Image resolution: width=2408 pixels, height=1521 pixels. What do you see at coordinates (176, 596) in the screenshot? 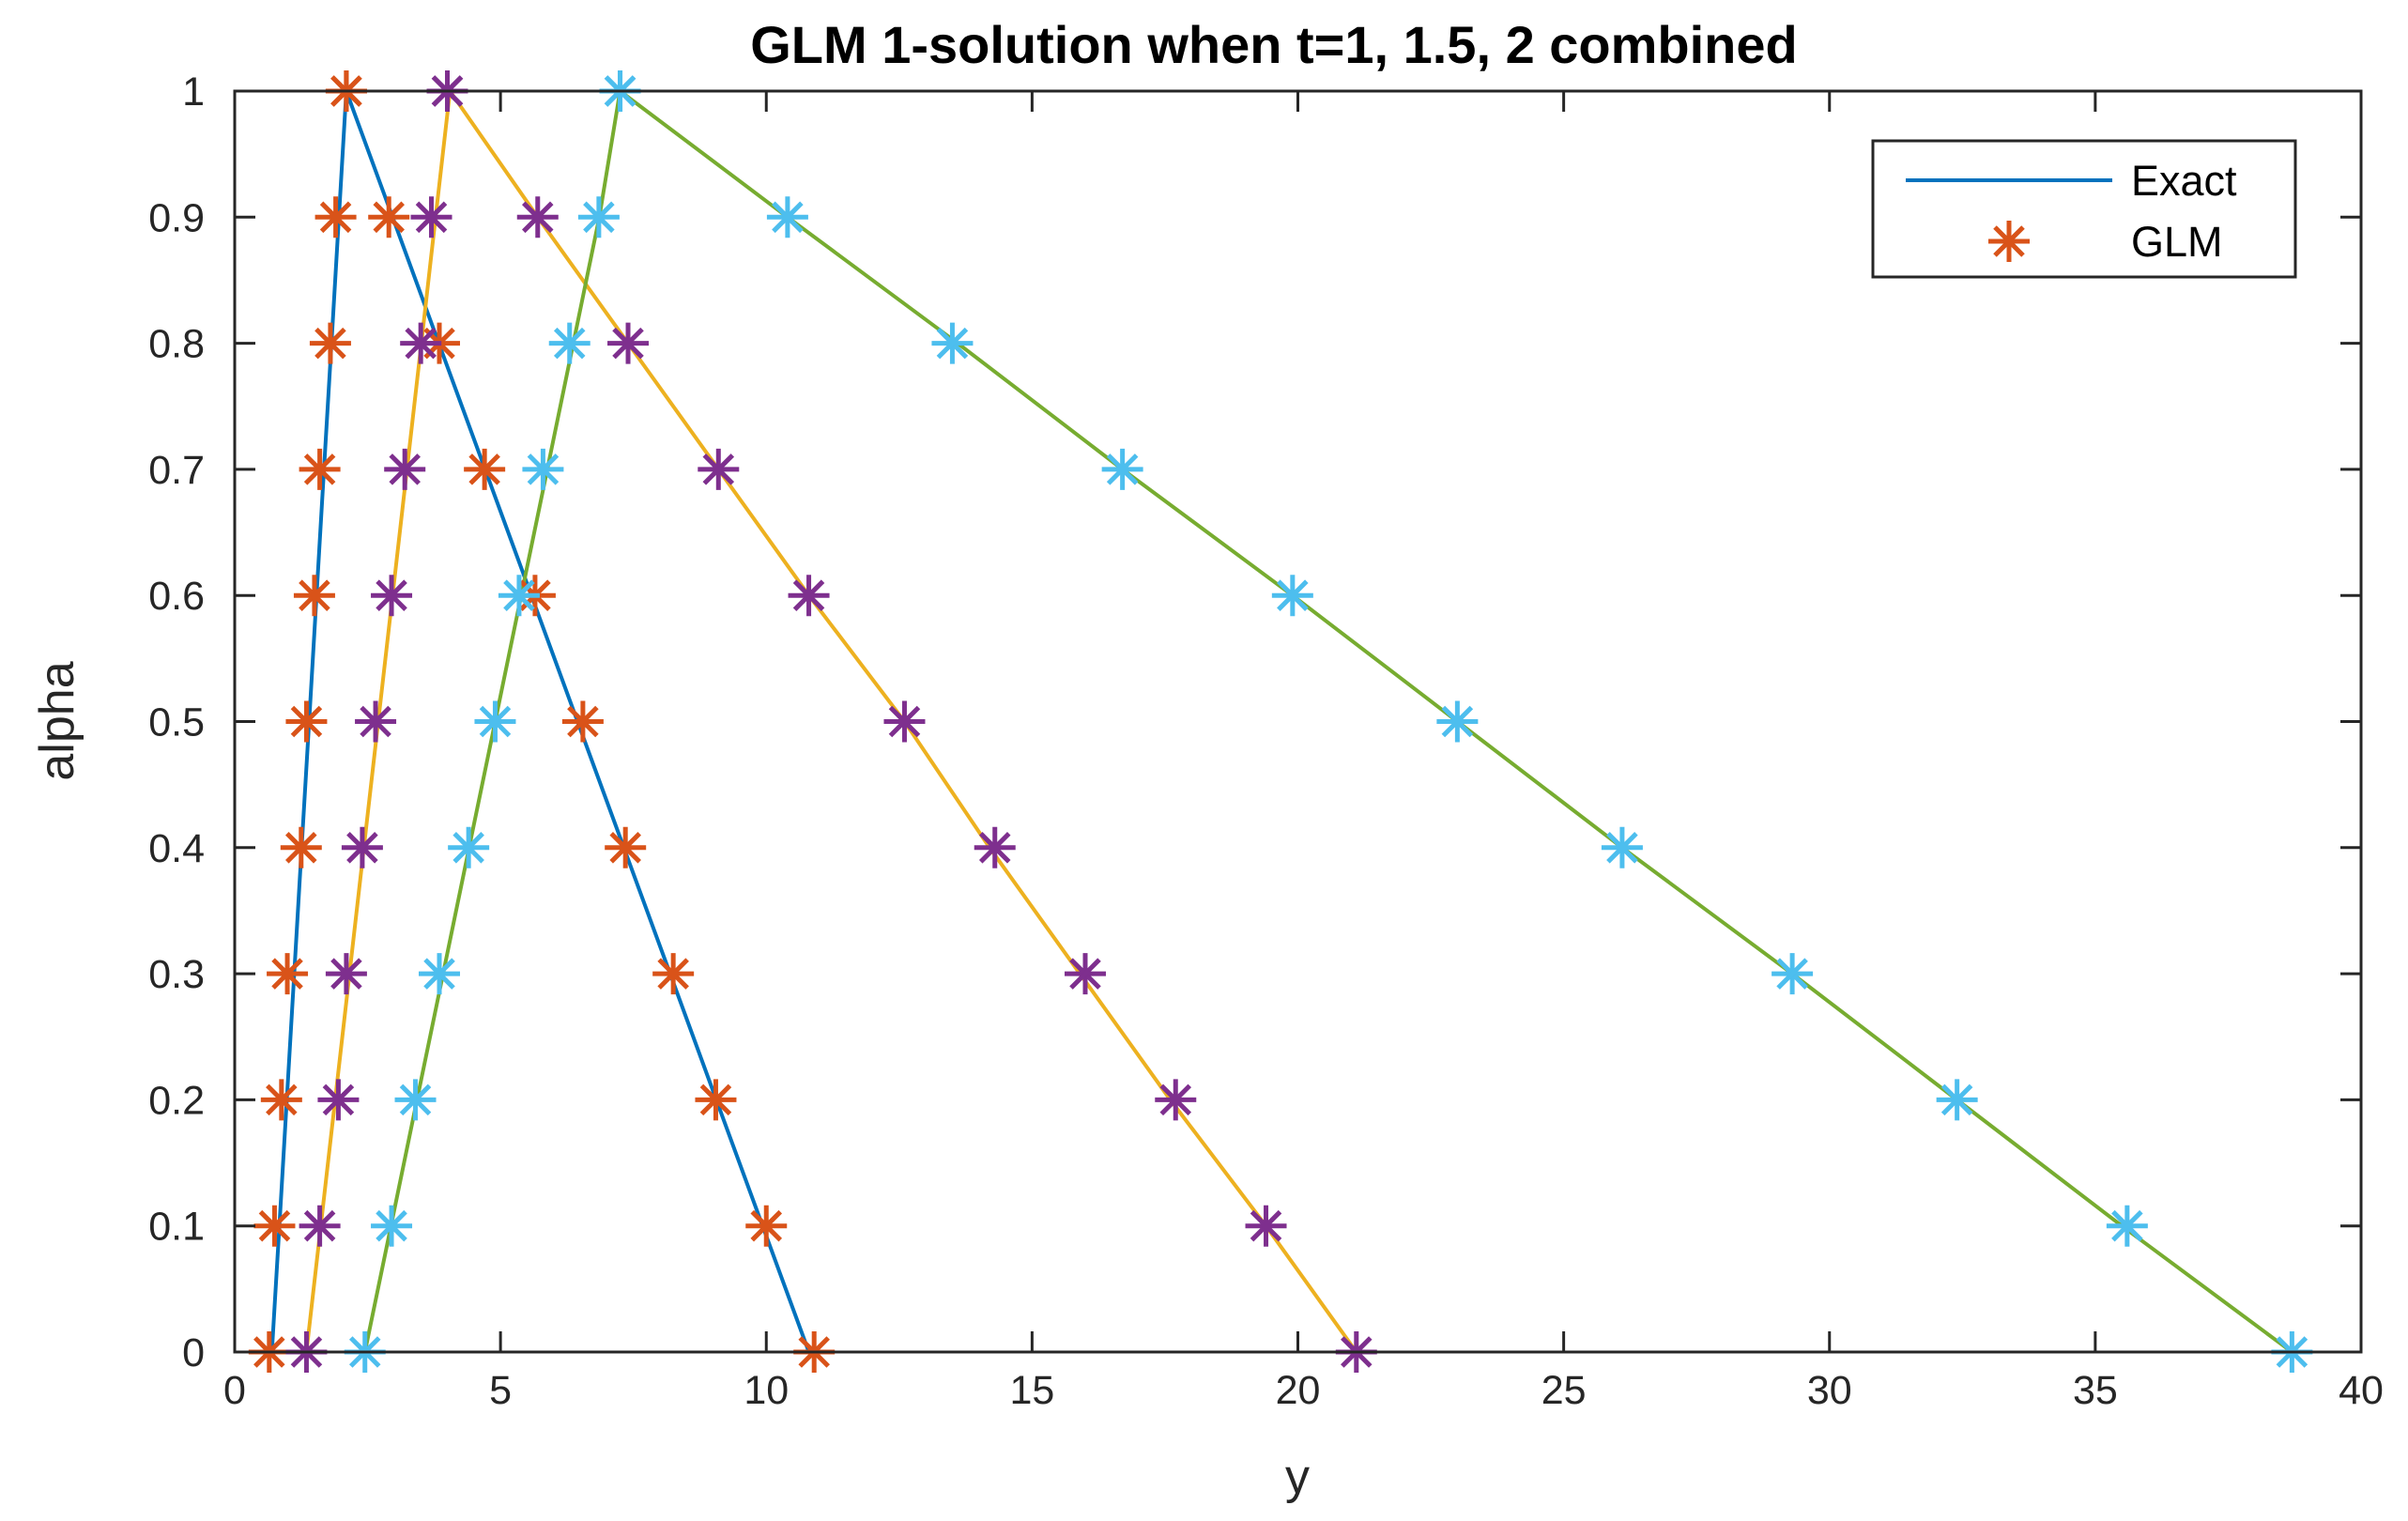
I see `y-tick-label: 0.6` at bounding box center [176, 596].